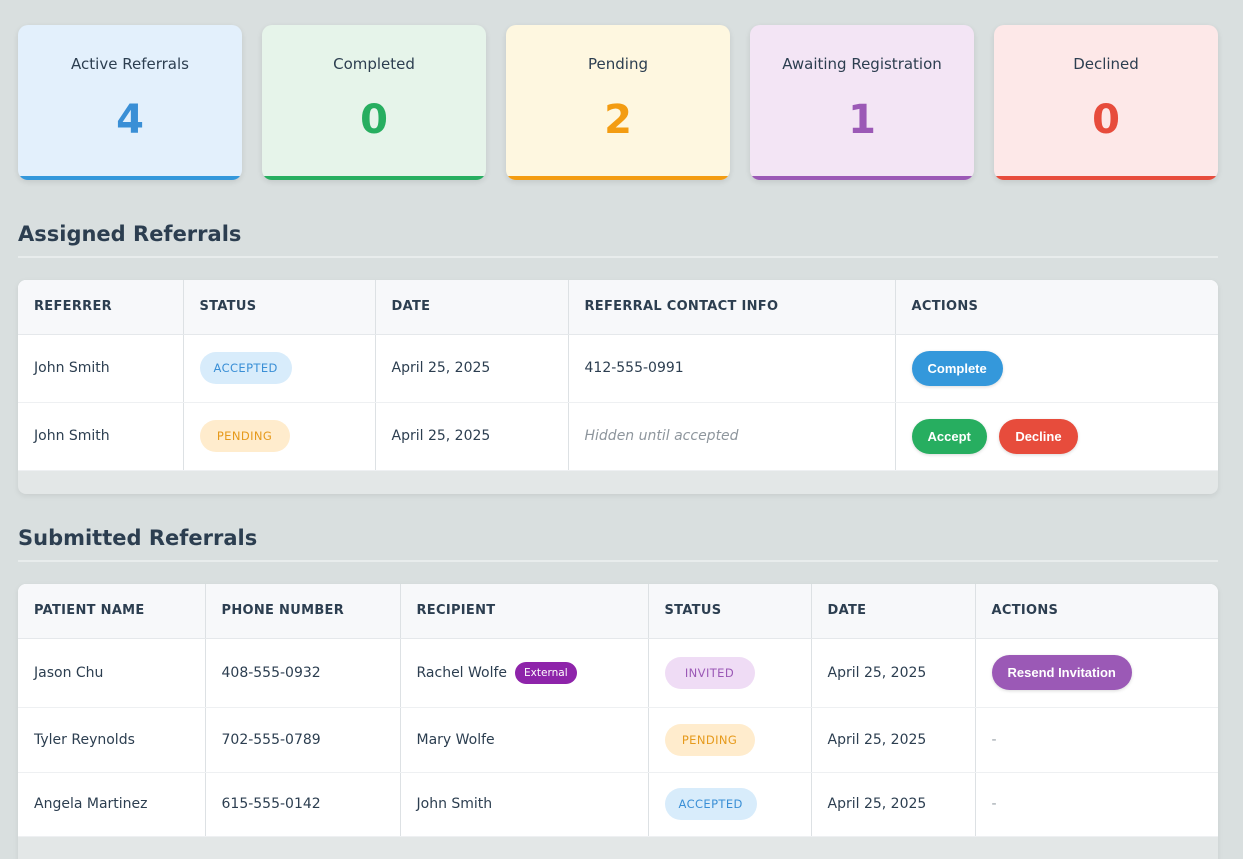  Describe the element at coordinates (957, 368) in the screenshot. I see `complete-button: Complete` at that location.